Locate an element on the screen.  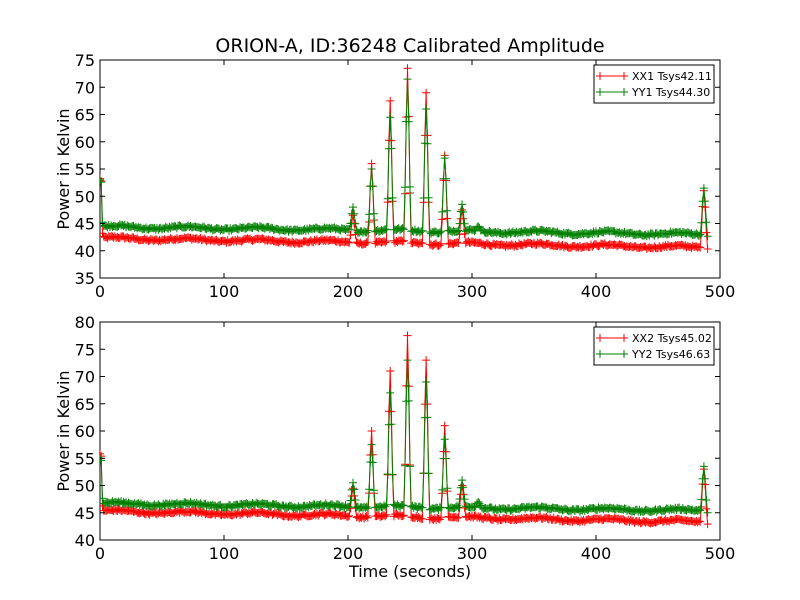
x-tick-label-2-0: 0 is located at coordinates (100, 553).